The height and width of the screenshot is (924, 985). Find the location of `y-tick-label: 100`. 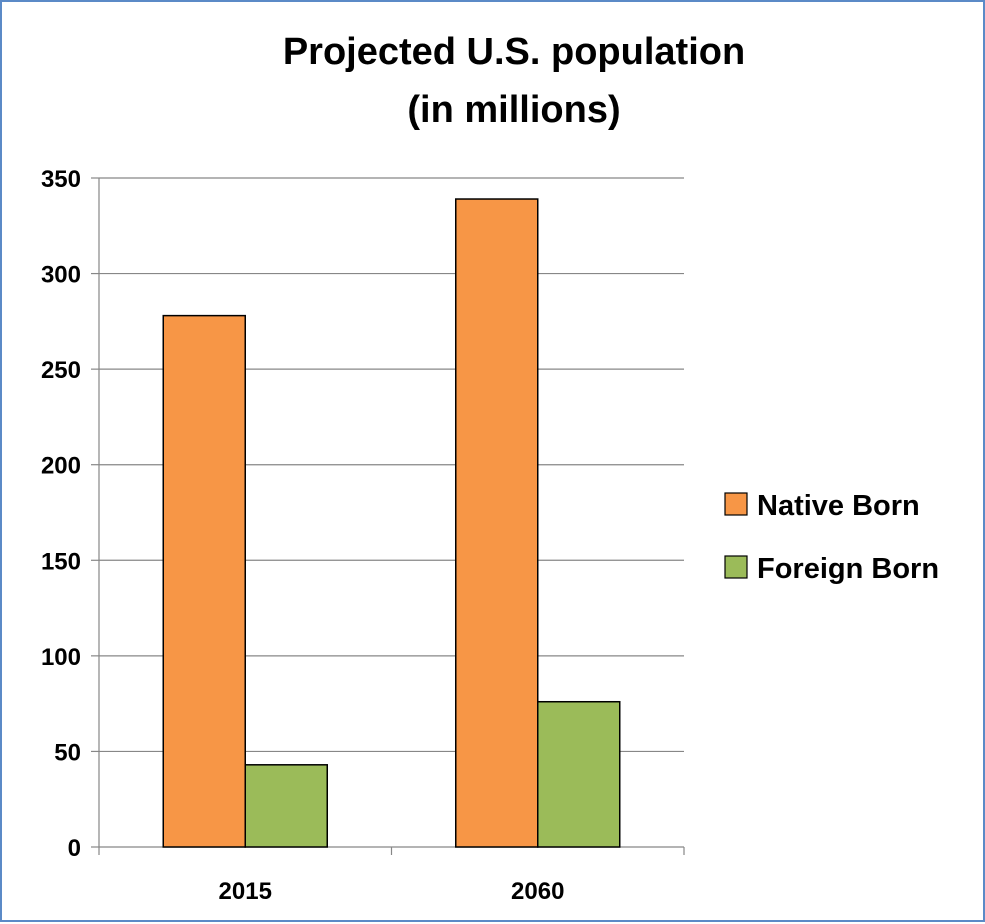

y-tick-label: 100 is located at coordinates (61, 657).